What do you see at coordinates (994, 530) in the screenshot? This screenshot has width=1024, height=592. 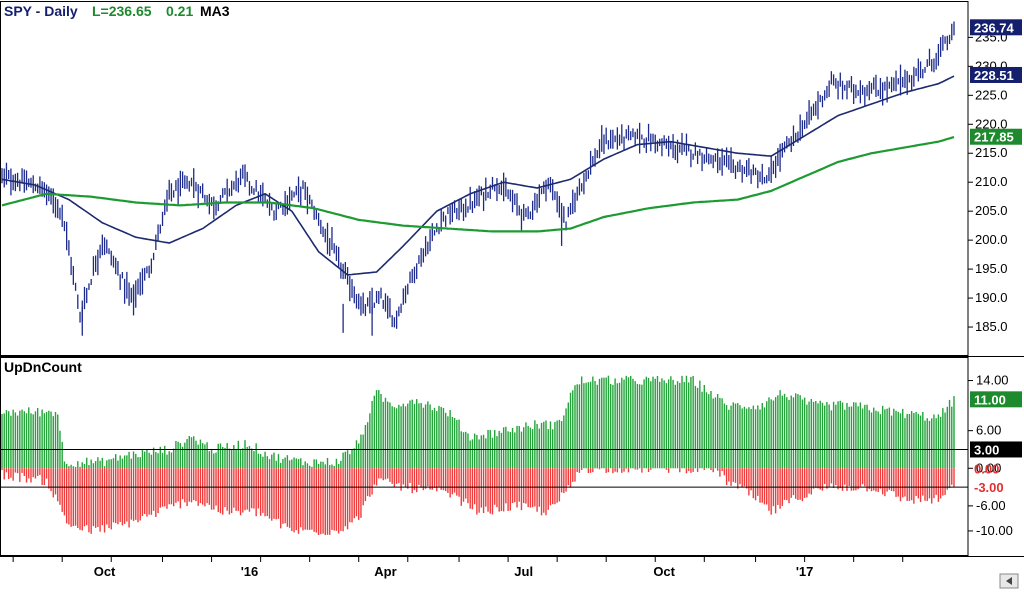 I see `lower-ytick-label: -10.00` at bounding box center [994, 530].